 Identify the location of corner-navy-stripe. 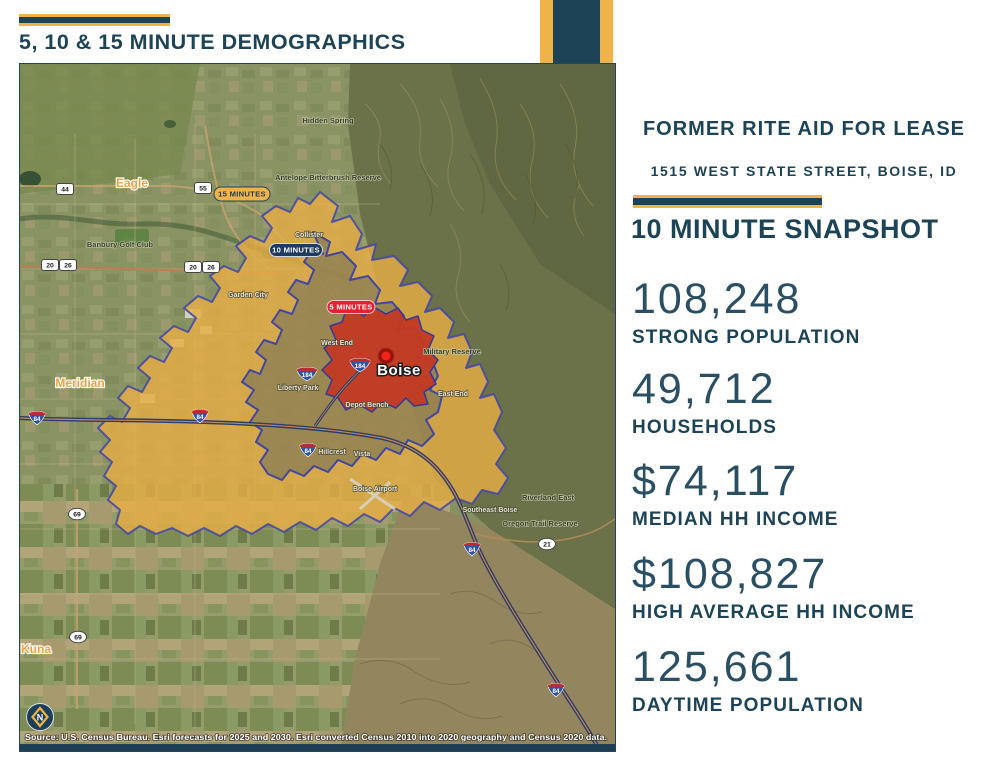
(576, 32).